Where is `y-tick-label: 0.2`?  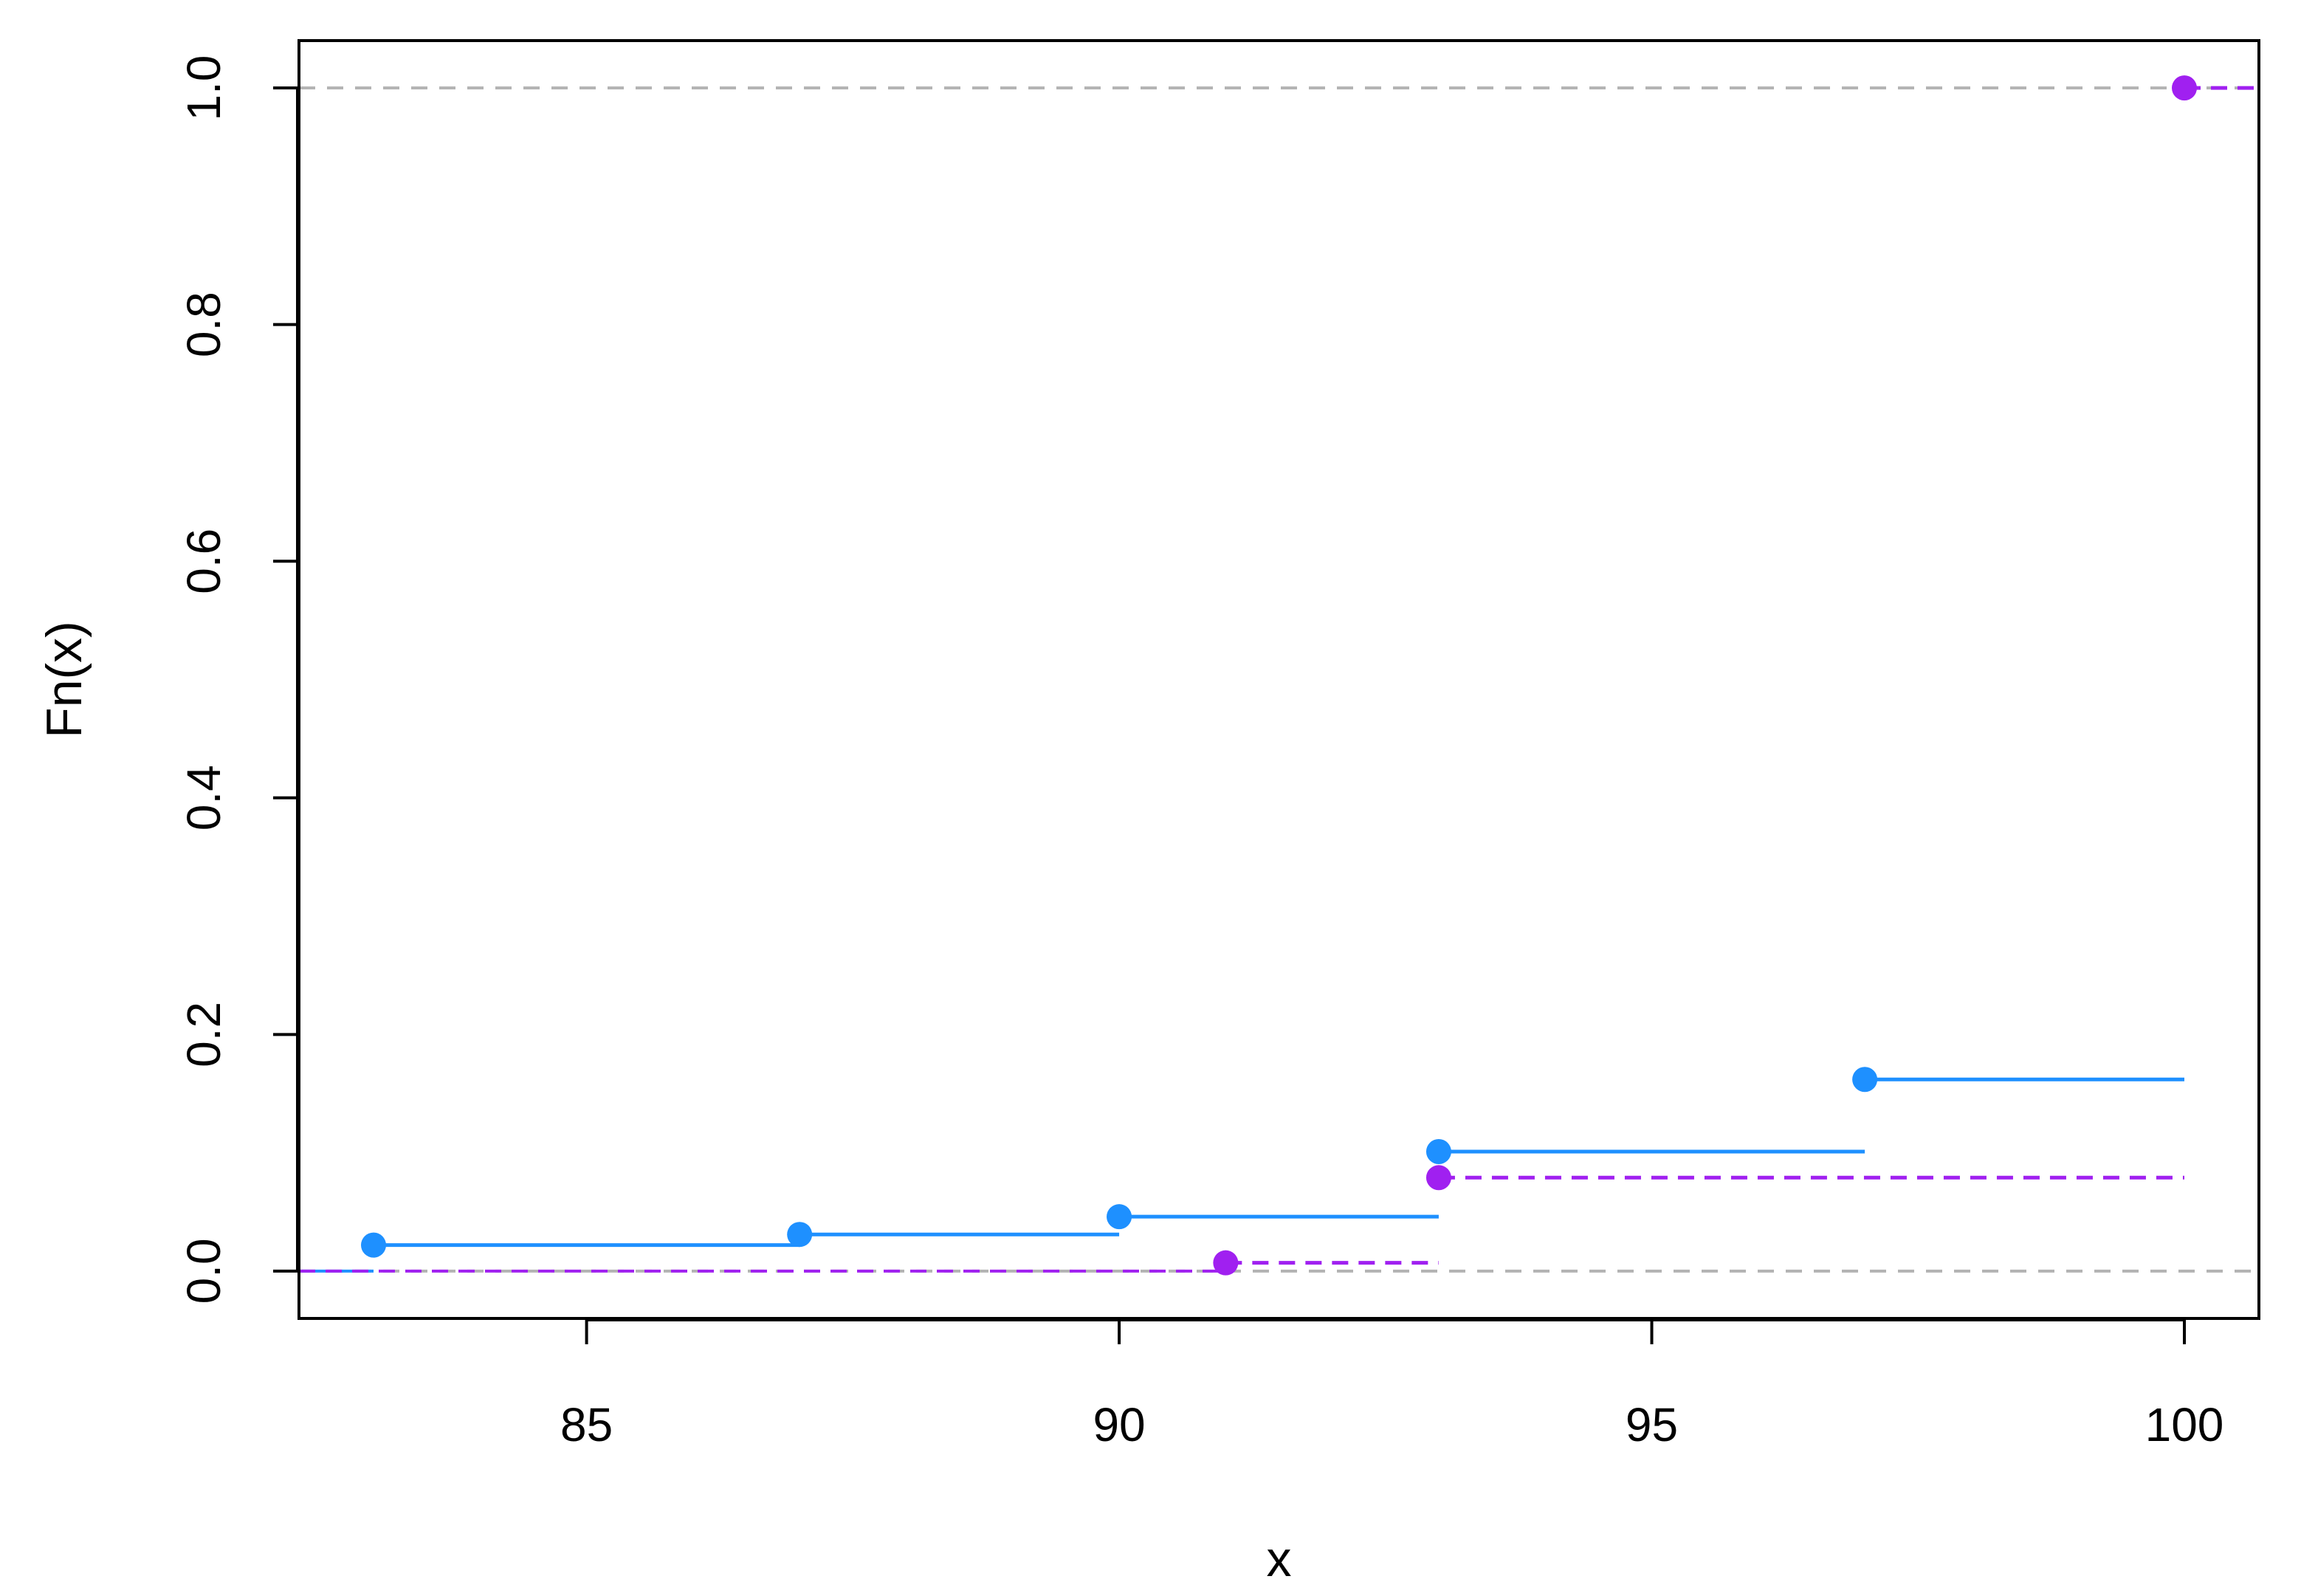
y-tick-label: 0.2 is located at coordinates (204, 1034).